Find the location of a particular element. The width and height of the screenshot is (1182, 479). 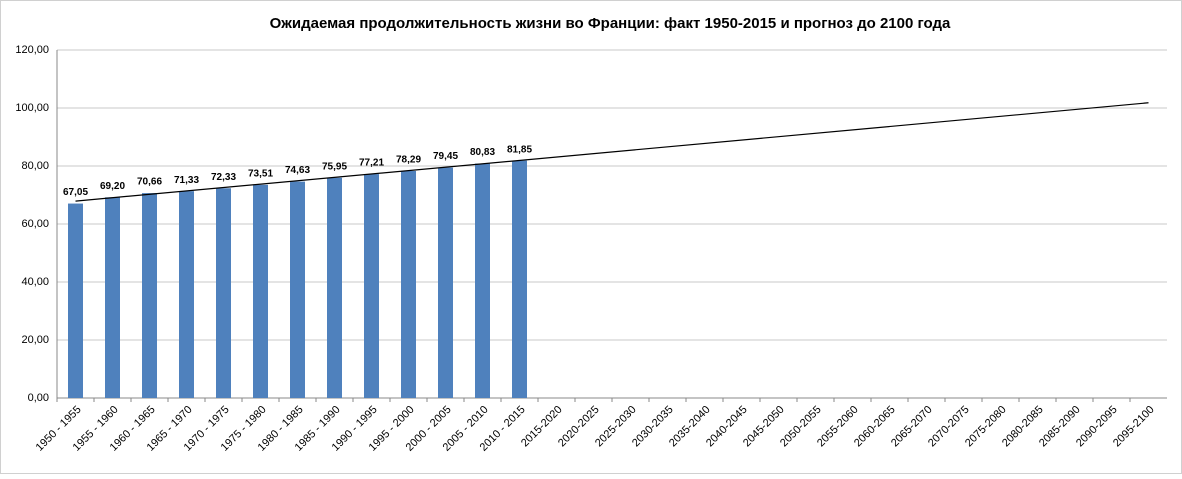

value-label: 79,45 is located at coordinates (445, 156).